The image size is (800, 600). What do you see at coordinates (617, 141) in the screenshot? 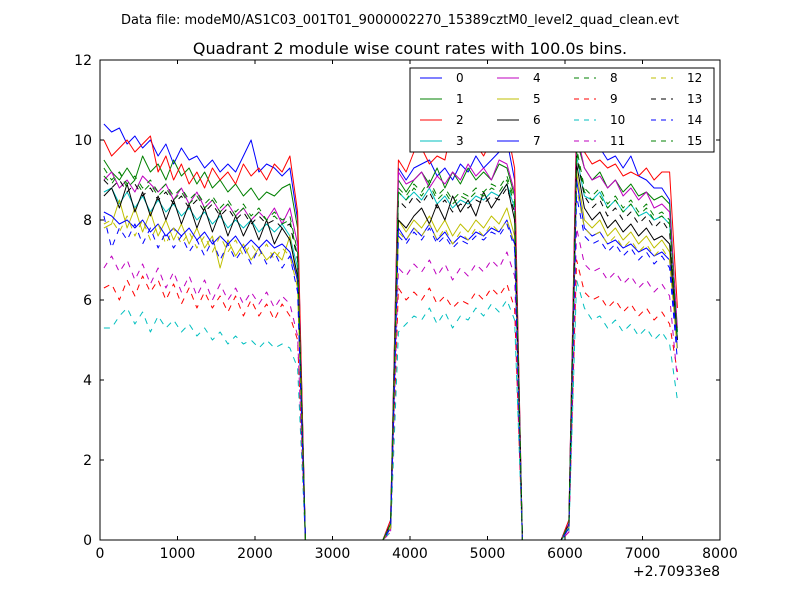
I see `legend-label-11: 11` at bounding box center [617, 141].